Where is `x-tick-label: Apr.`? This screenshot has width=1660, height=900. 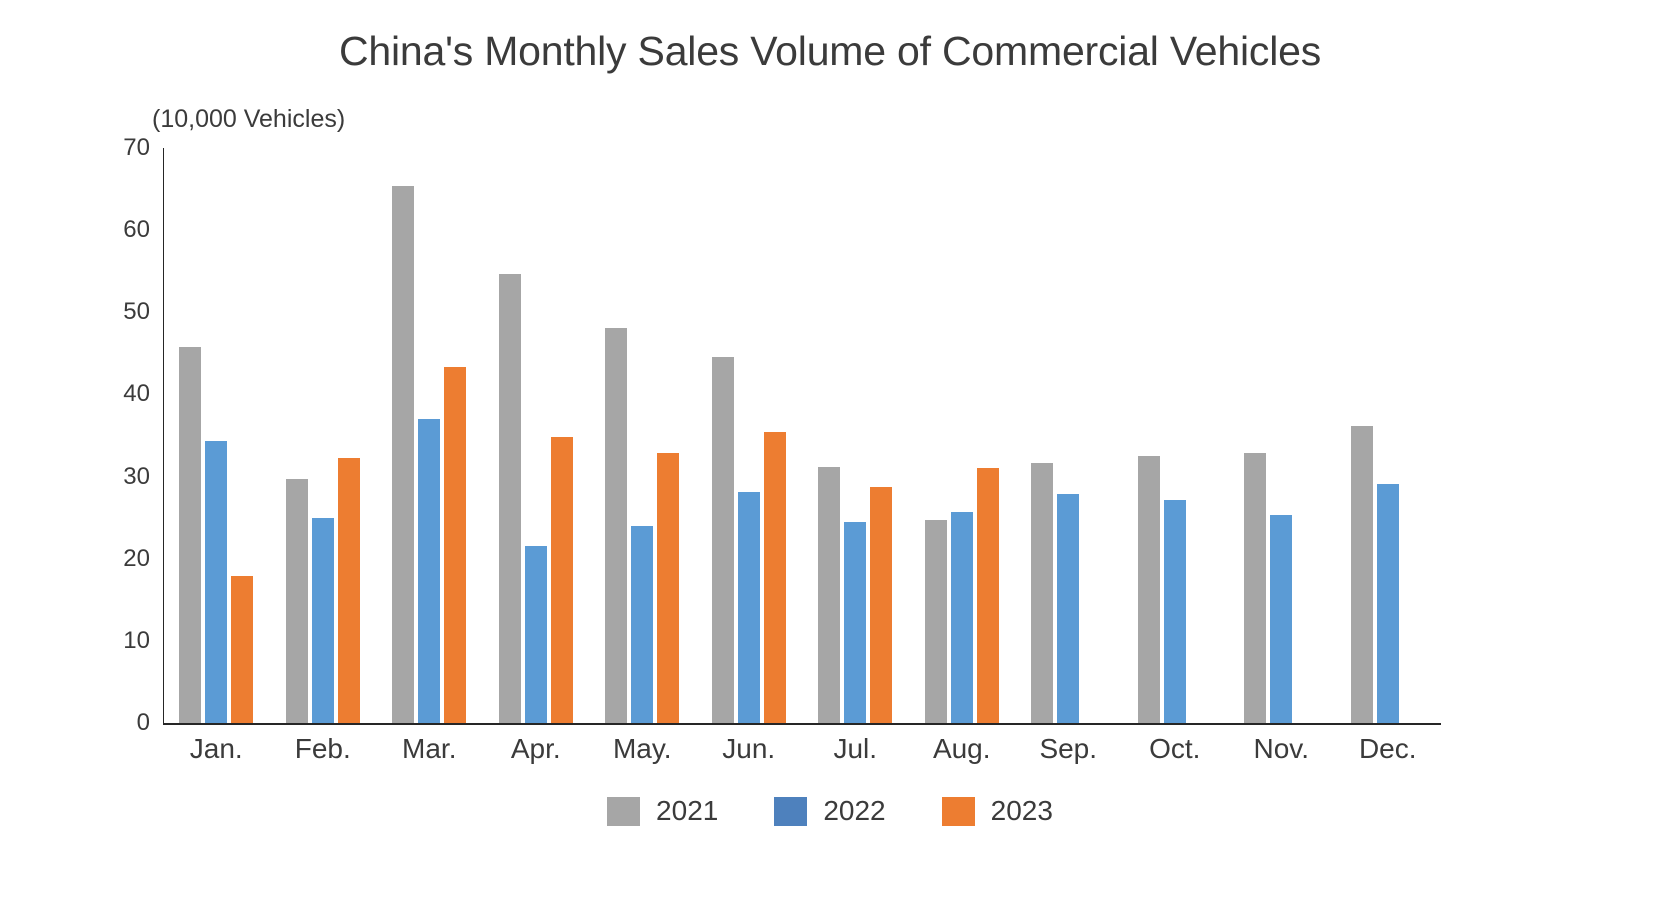
x-tick-label: Apr. is located at coordinates (535, 748).